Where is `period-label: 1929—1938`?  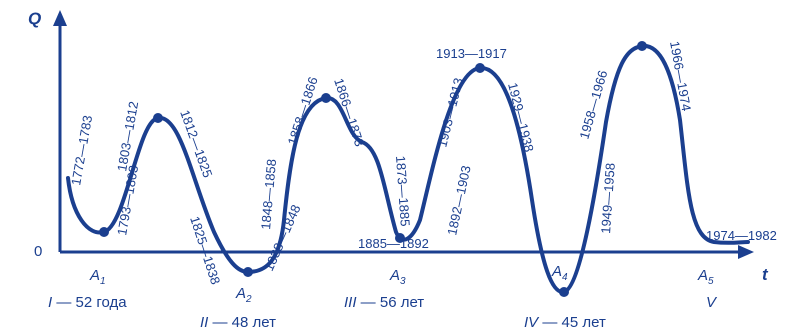 period-label: 1929—1938 is located at coordinates (521, 117).